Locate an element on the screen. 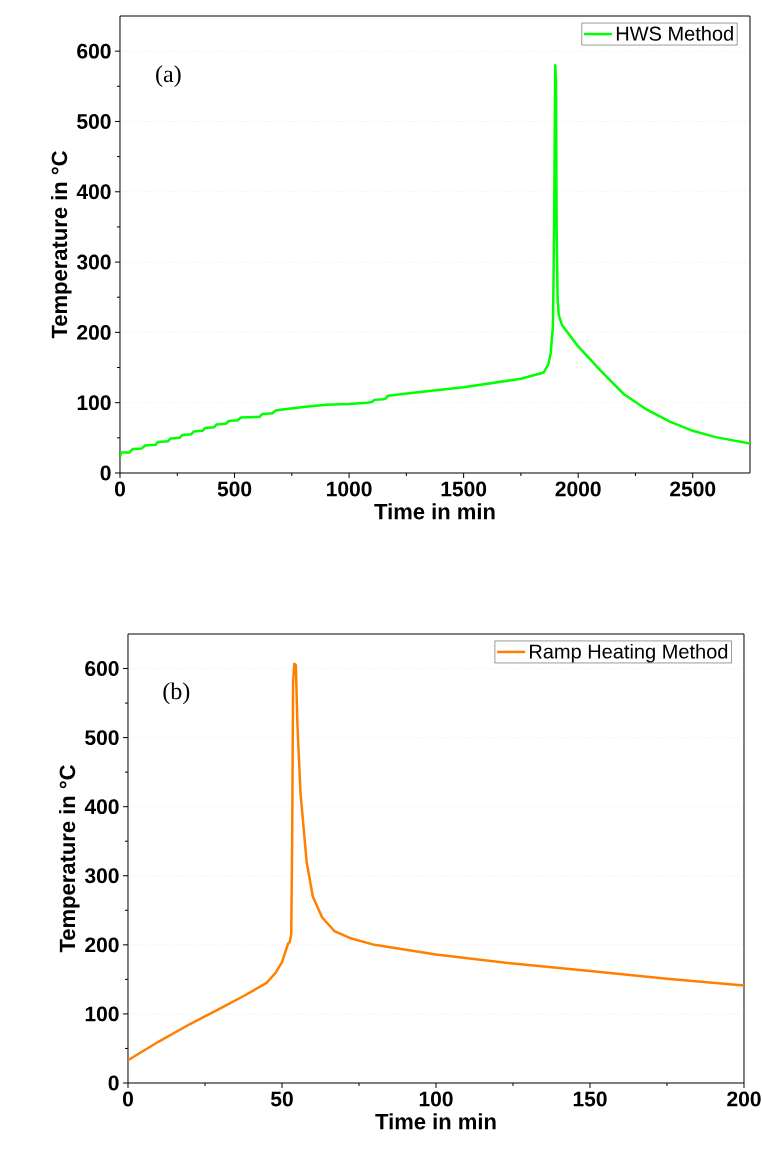  x-tick-label: 0 is located at coordinates (127, 1099).